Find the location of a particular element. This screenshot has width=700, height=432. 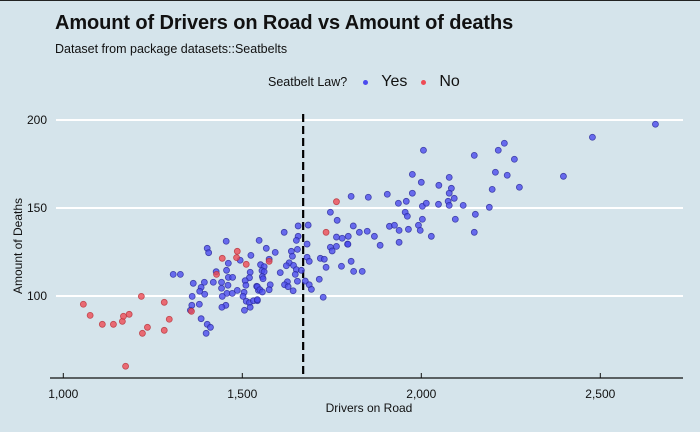

x-ticks: 1,000 1,500 2,000 2,500 is located at coordinates (332, 387).